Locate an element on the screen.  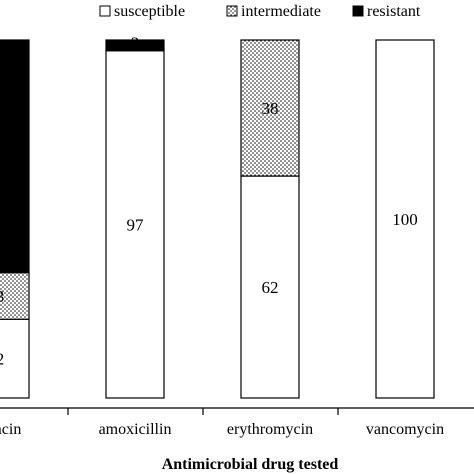
bar-oxacin-intermediate is located at coordinates (15, 296).